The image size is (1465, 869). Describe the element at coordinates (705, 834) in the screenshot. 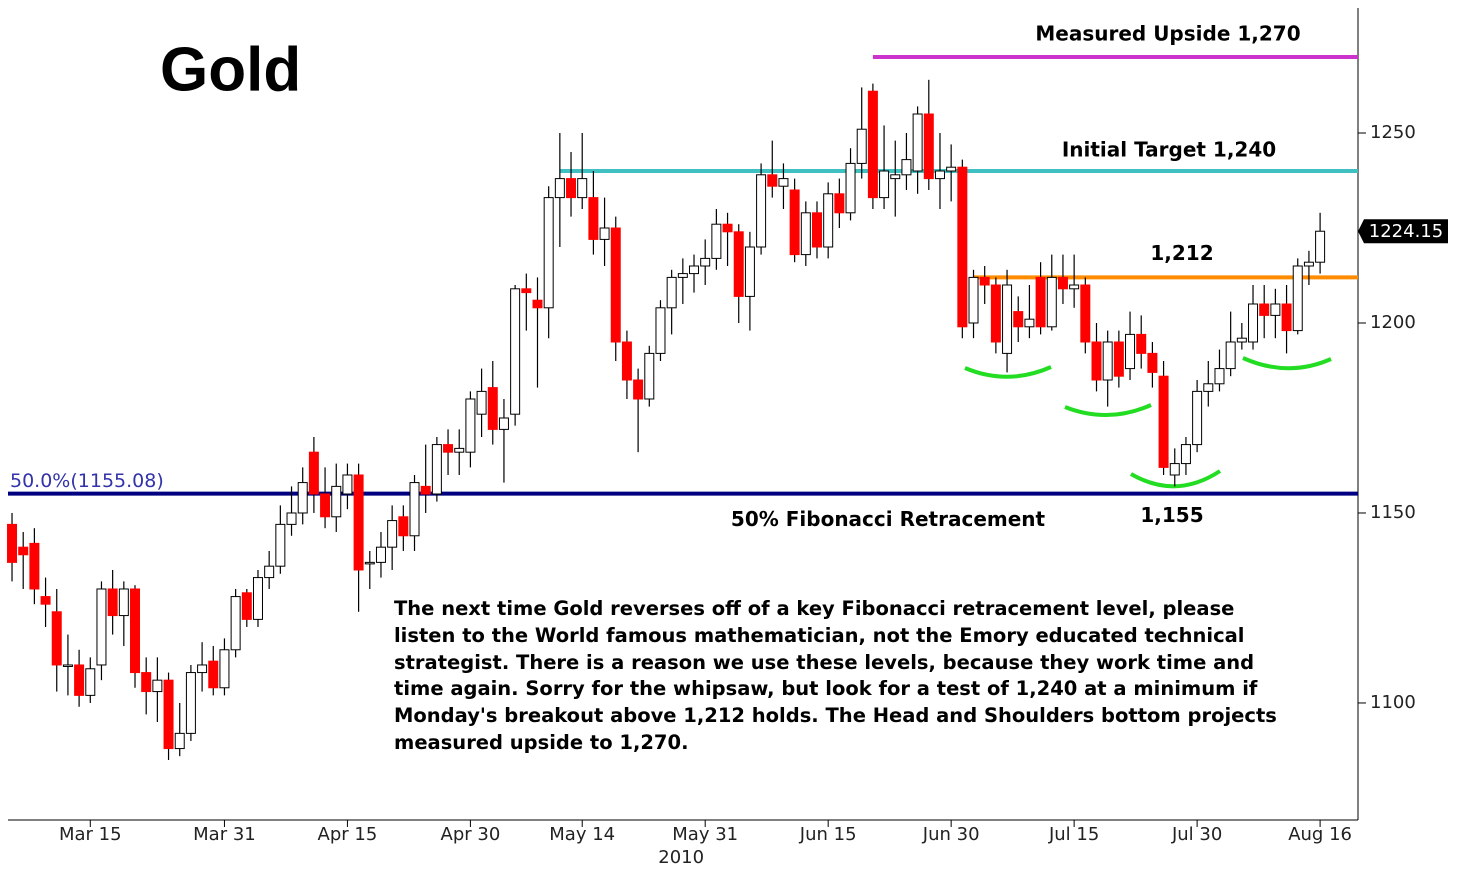

I see `x-tick-label: May 31` at that location.